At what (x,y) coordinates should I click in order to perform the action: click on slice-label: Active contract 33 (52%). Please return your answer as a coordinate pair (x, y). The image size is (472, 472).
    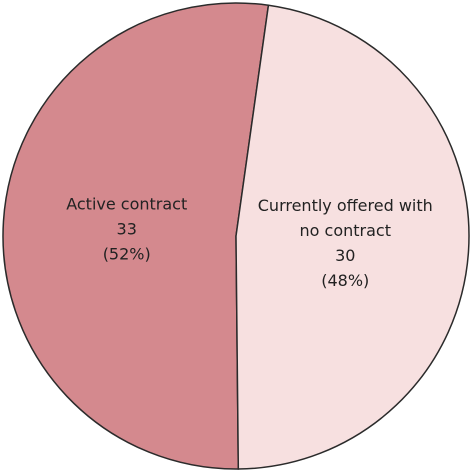
    Looking at the image, I should click on (127, 228).